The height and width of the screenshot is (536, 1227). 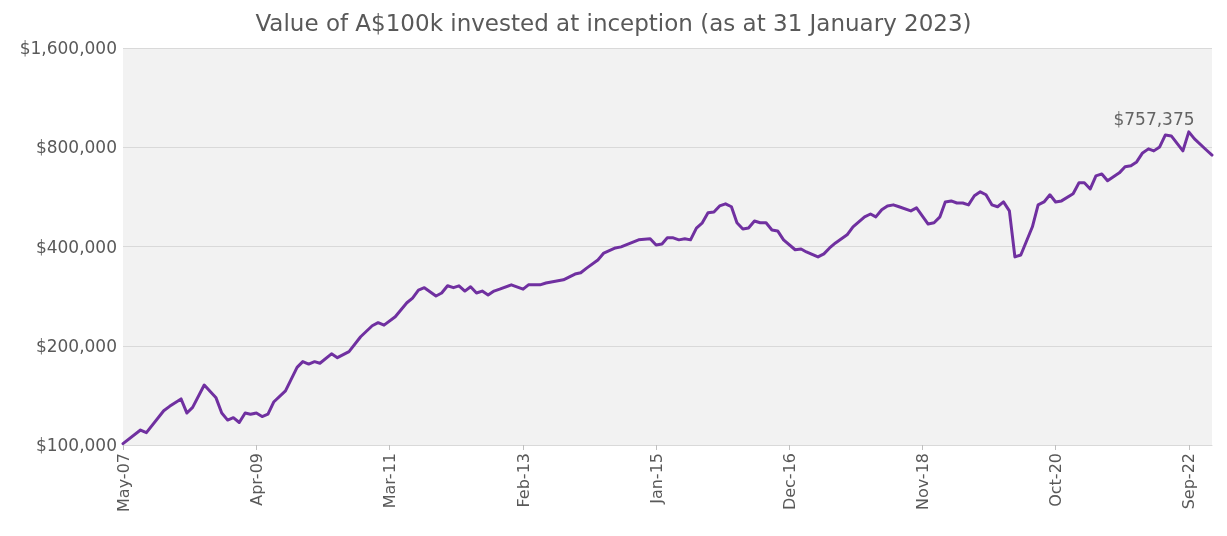 I want to click on x-tick-label: Mar-11, so click(x=389, y=481).